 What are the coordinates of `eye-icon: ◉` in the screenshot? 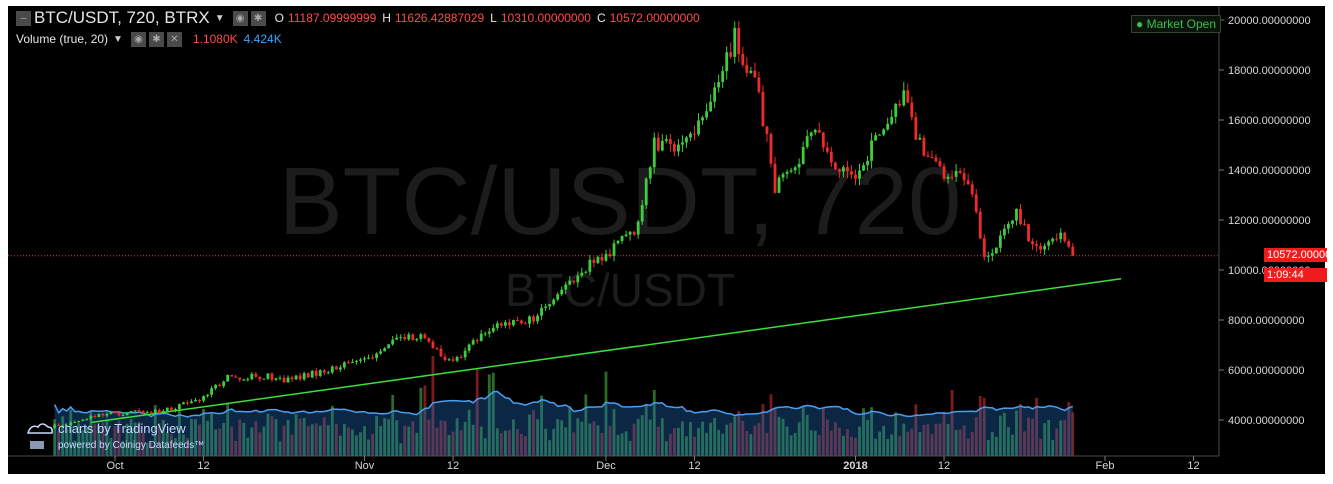 It's located at (240, 18).